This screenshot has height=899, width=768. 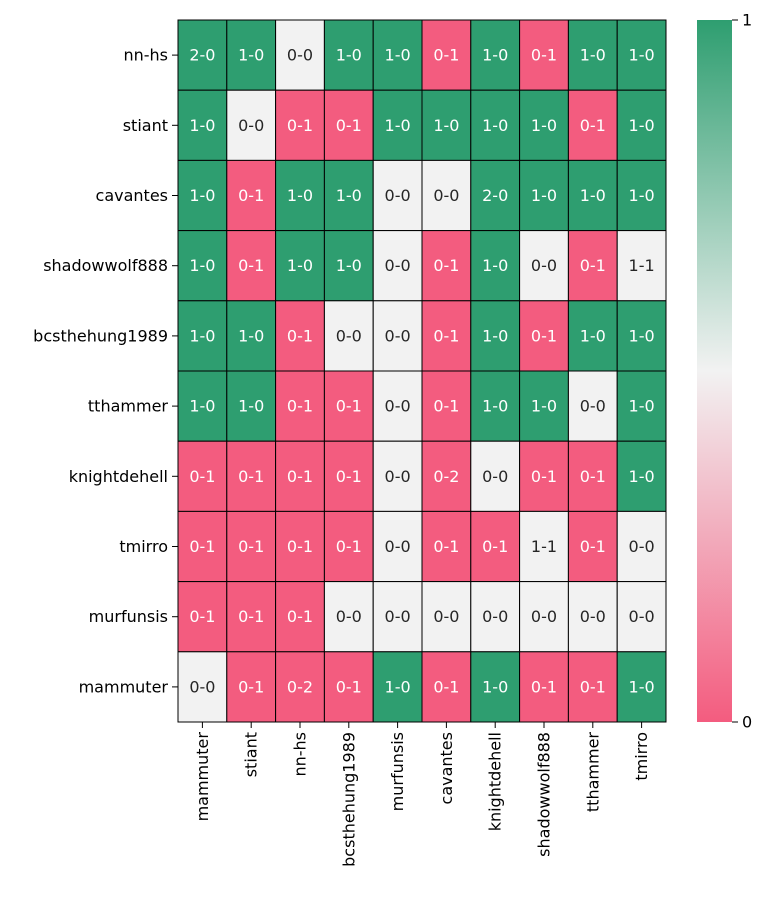 I want to click on row-label: bcsthehung1989, so click(x=100, y=335).